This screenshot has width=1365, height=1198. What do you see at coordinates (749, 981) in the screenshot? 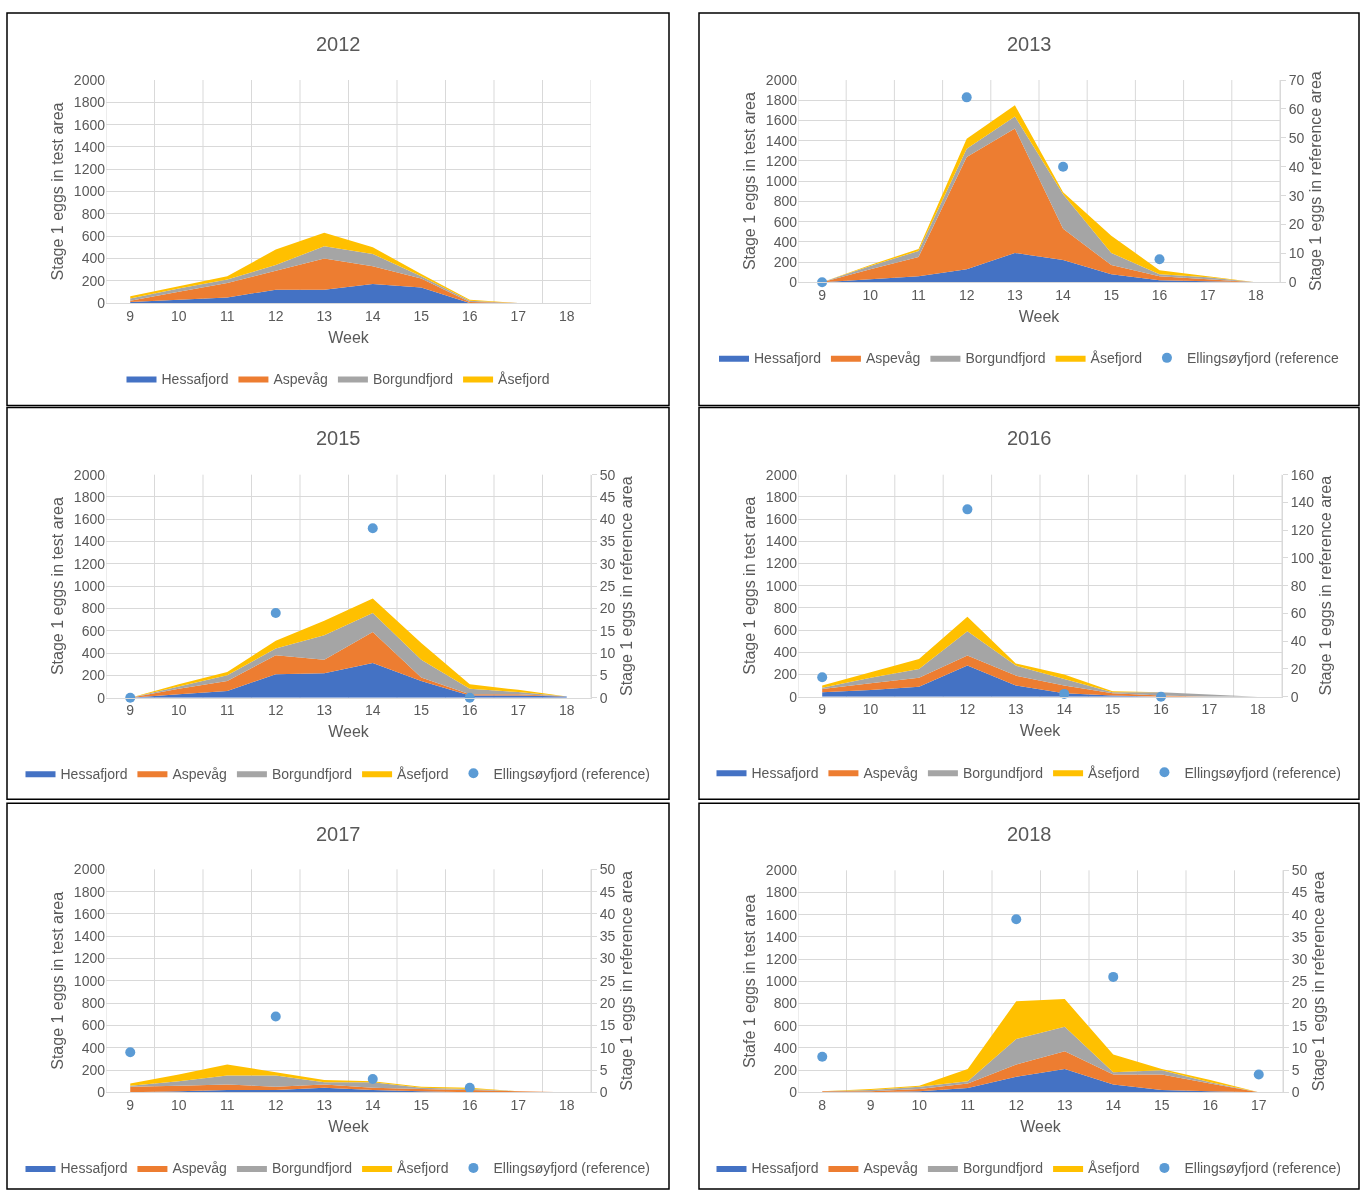
I see `y-axis-title: Stafe 1 eggs in test area` at bounding box center [749, 981].